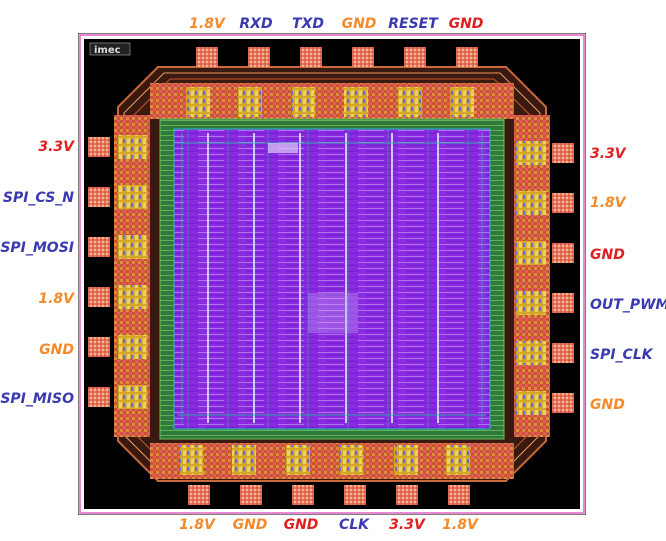 The image size is (666, 541). What do you see at coordinates (38, 198) in the screenshot?
I see `pin-label-left-2: SPI_CS_N` at bounding box center [38, 198].